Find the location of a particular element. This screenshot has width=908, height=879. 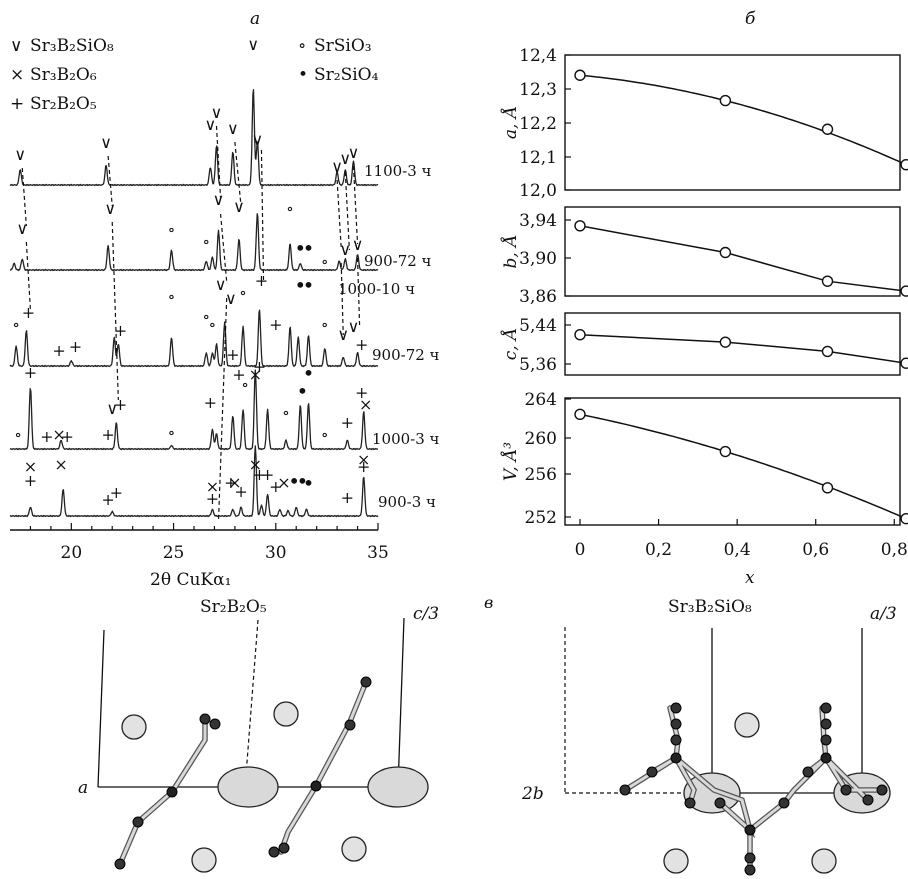

xrd-tick-label: 35 is located at coordinates (378, 553).